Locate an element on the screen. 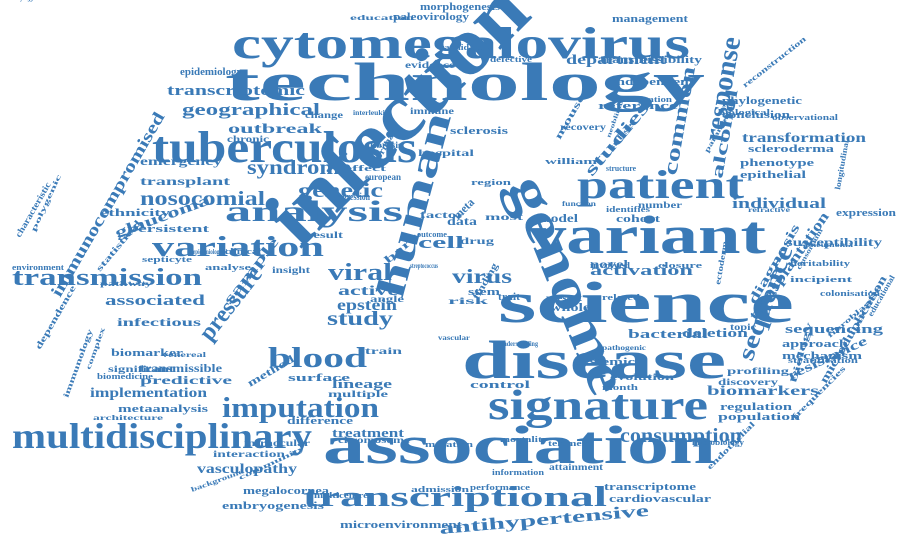 Image resolution: width=900 pixels, height=546 pixels. word-streptococcus: streptococcus is located at coordinates (424, 266).